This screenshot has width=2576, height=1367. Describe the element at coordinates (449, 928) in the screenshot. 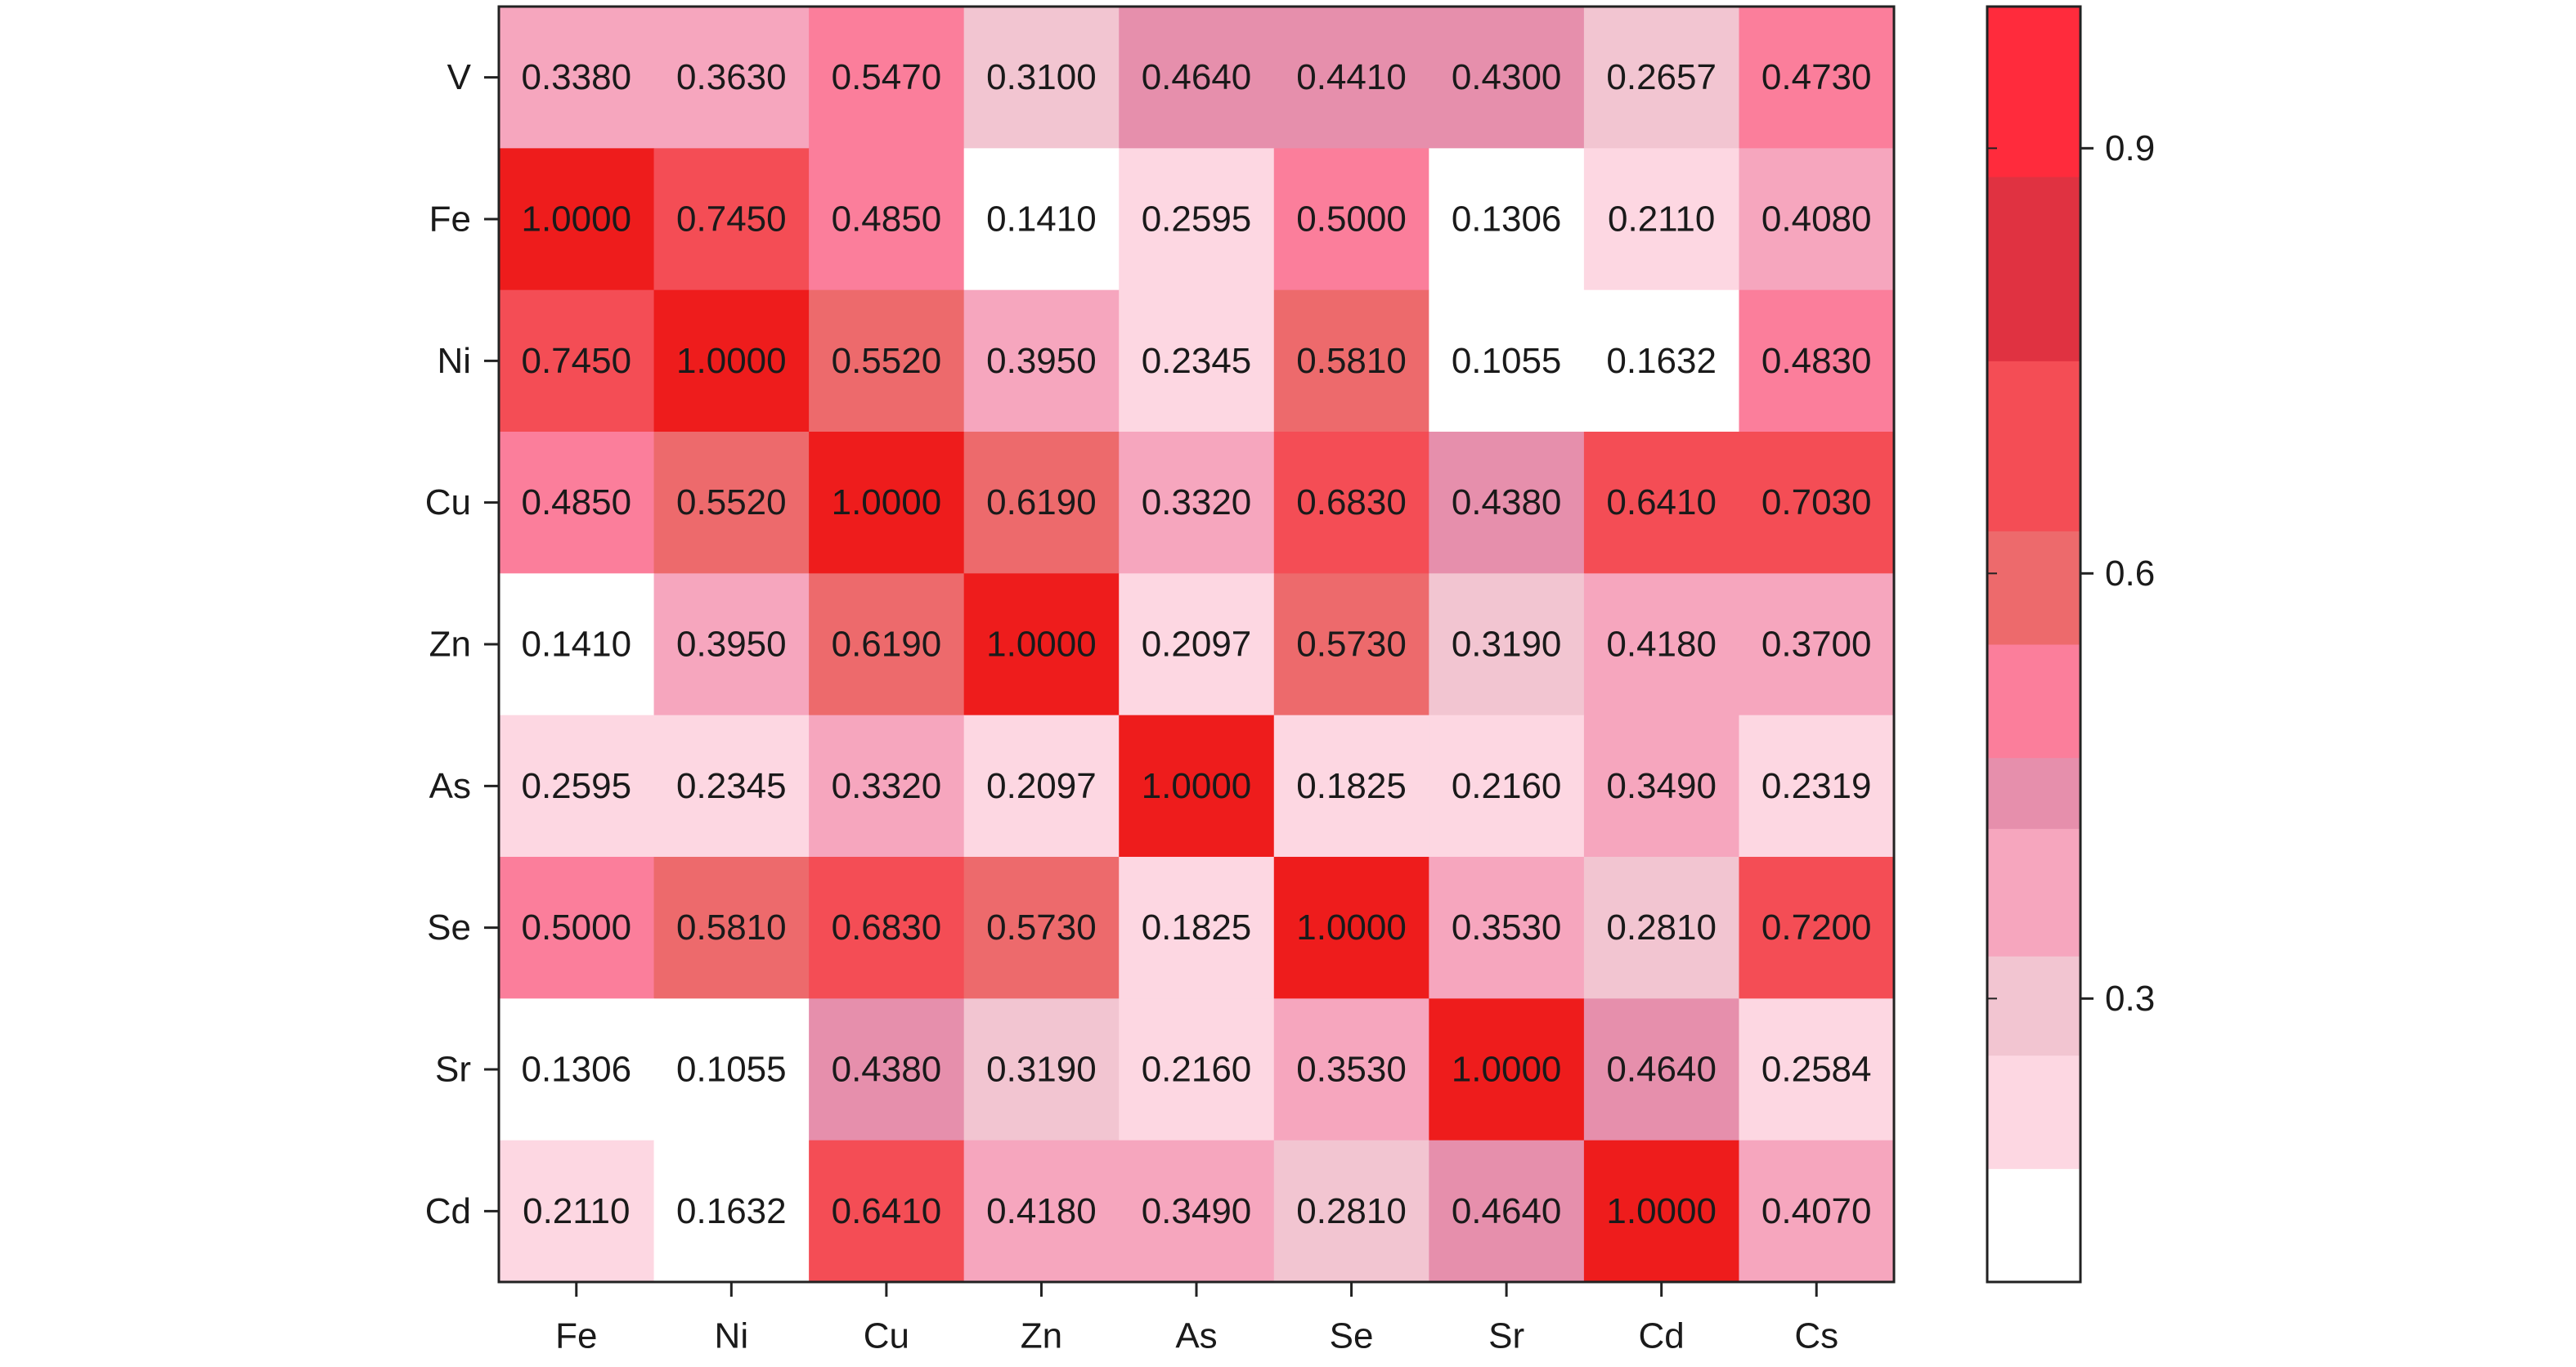

I see `y-tick-label: Se` at that location.